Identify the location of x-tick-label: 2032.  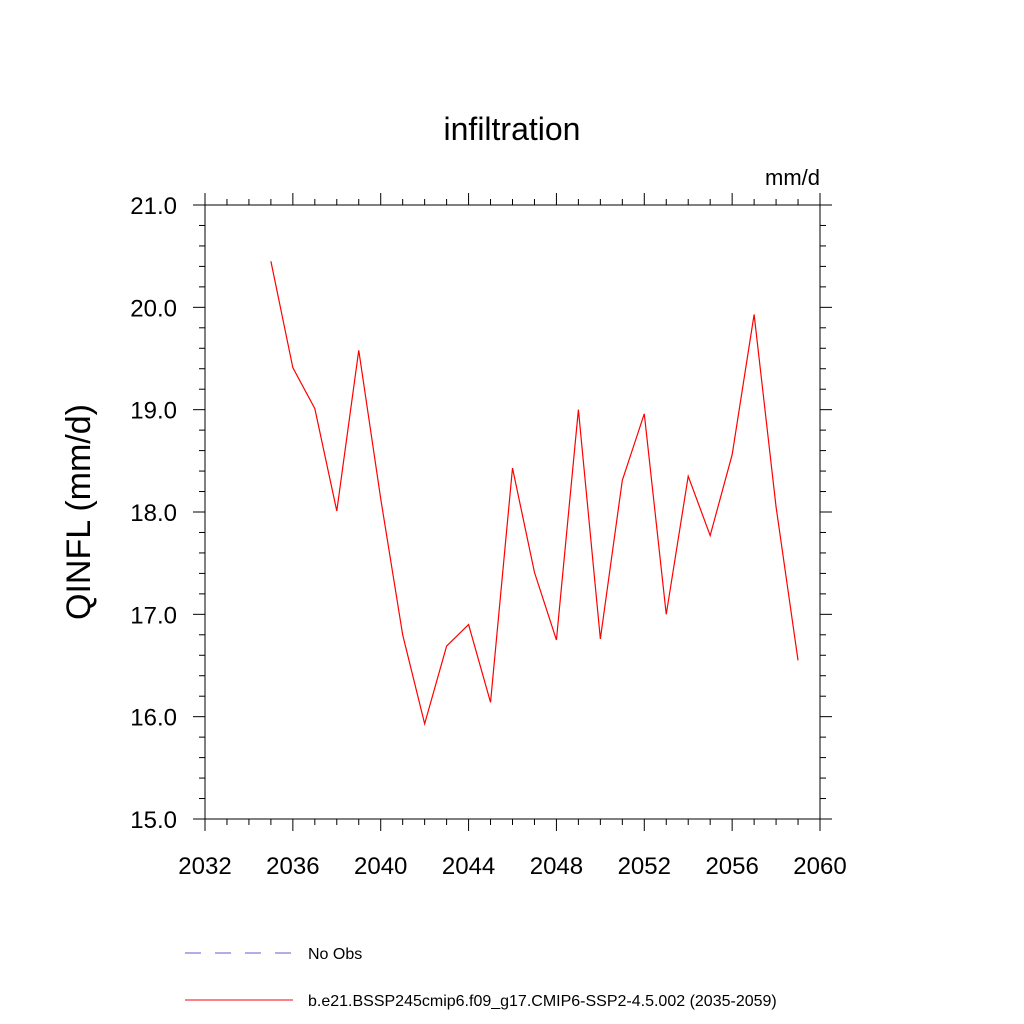
(204, 866).